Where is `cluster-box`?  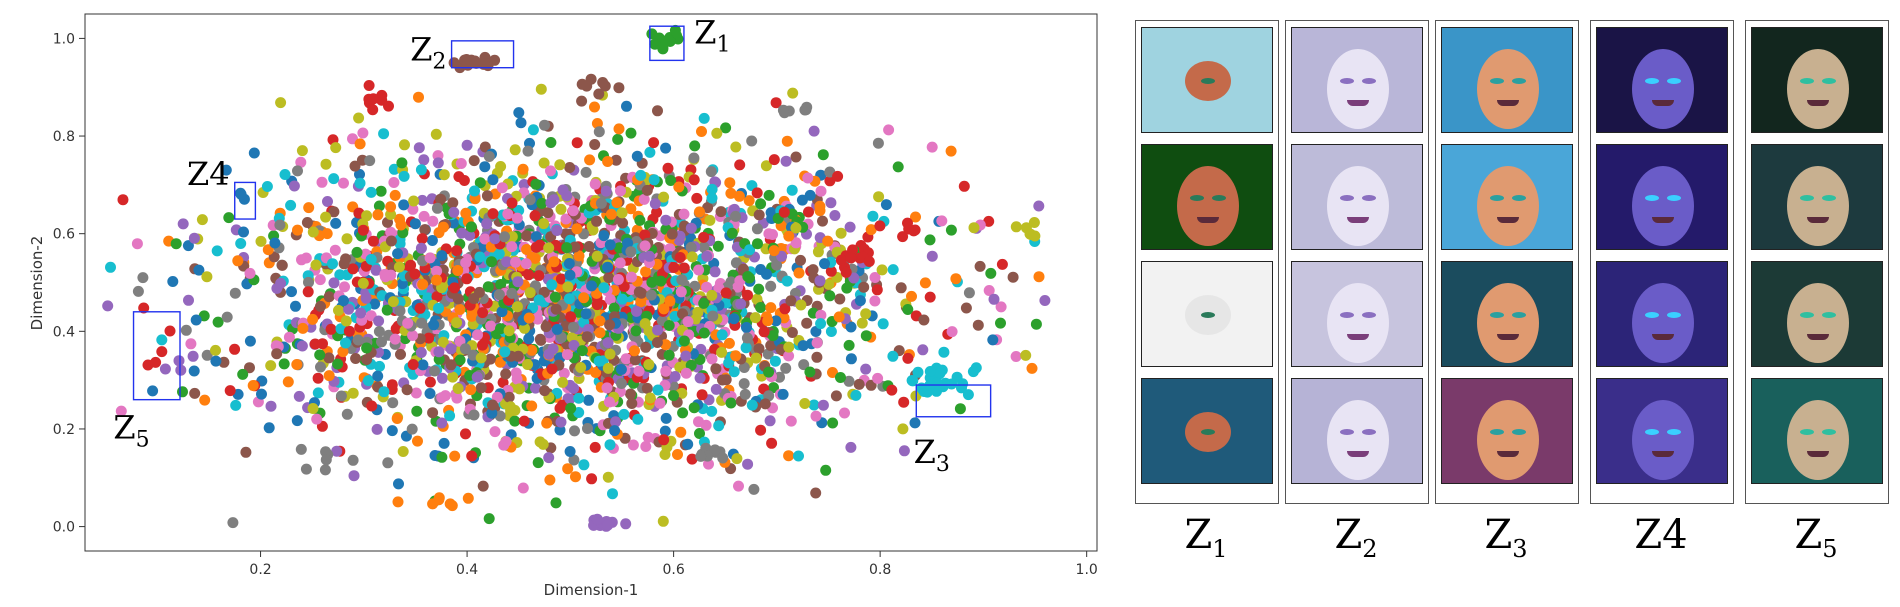 cluster-box is located at coordinates (482, 54).